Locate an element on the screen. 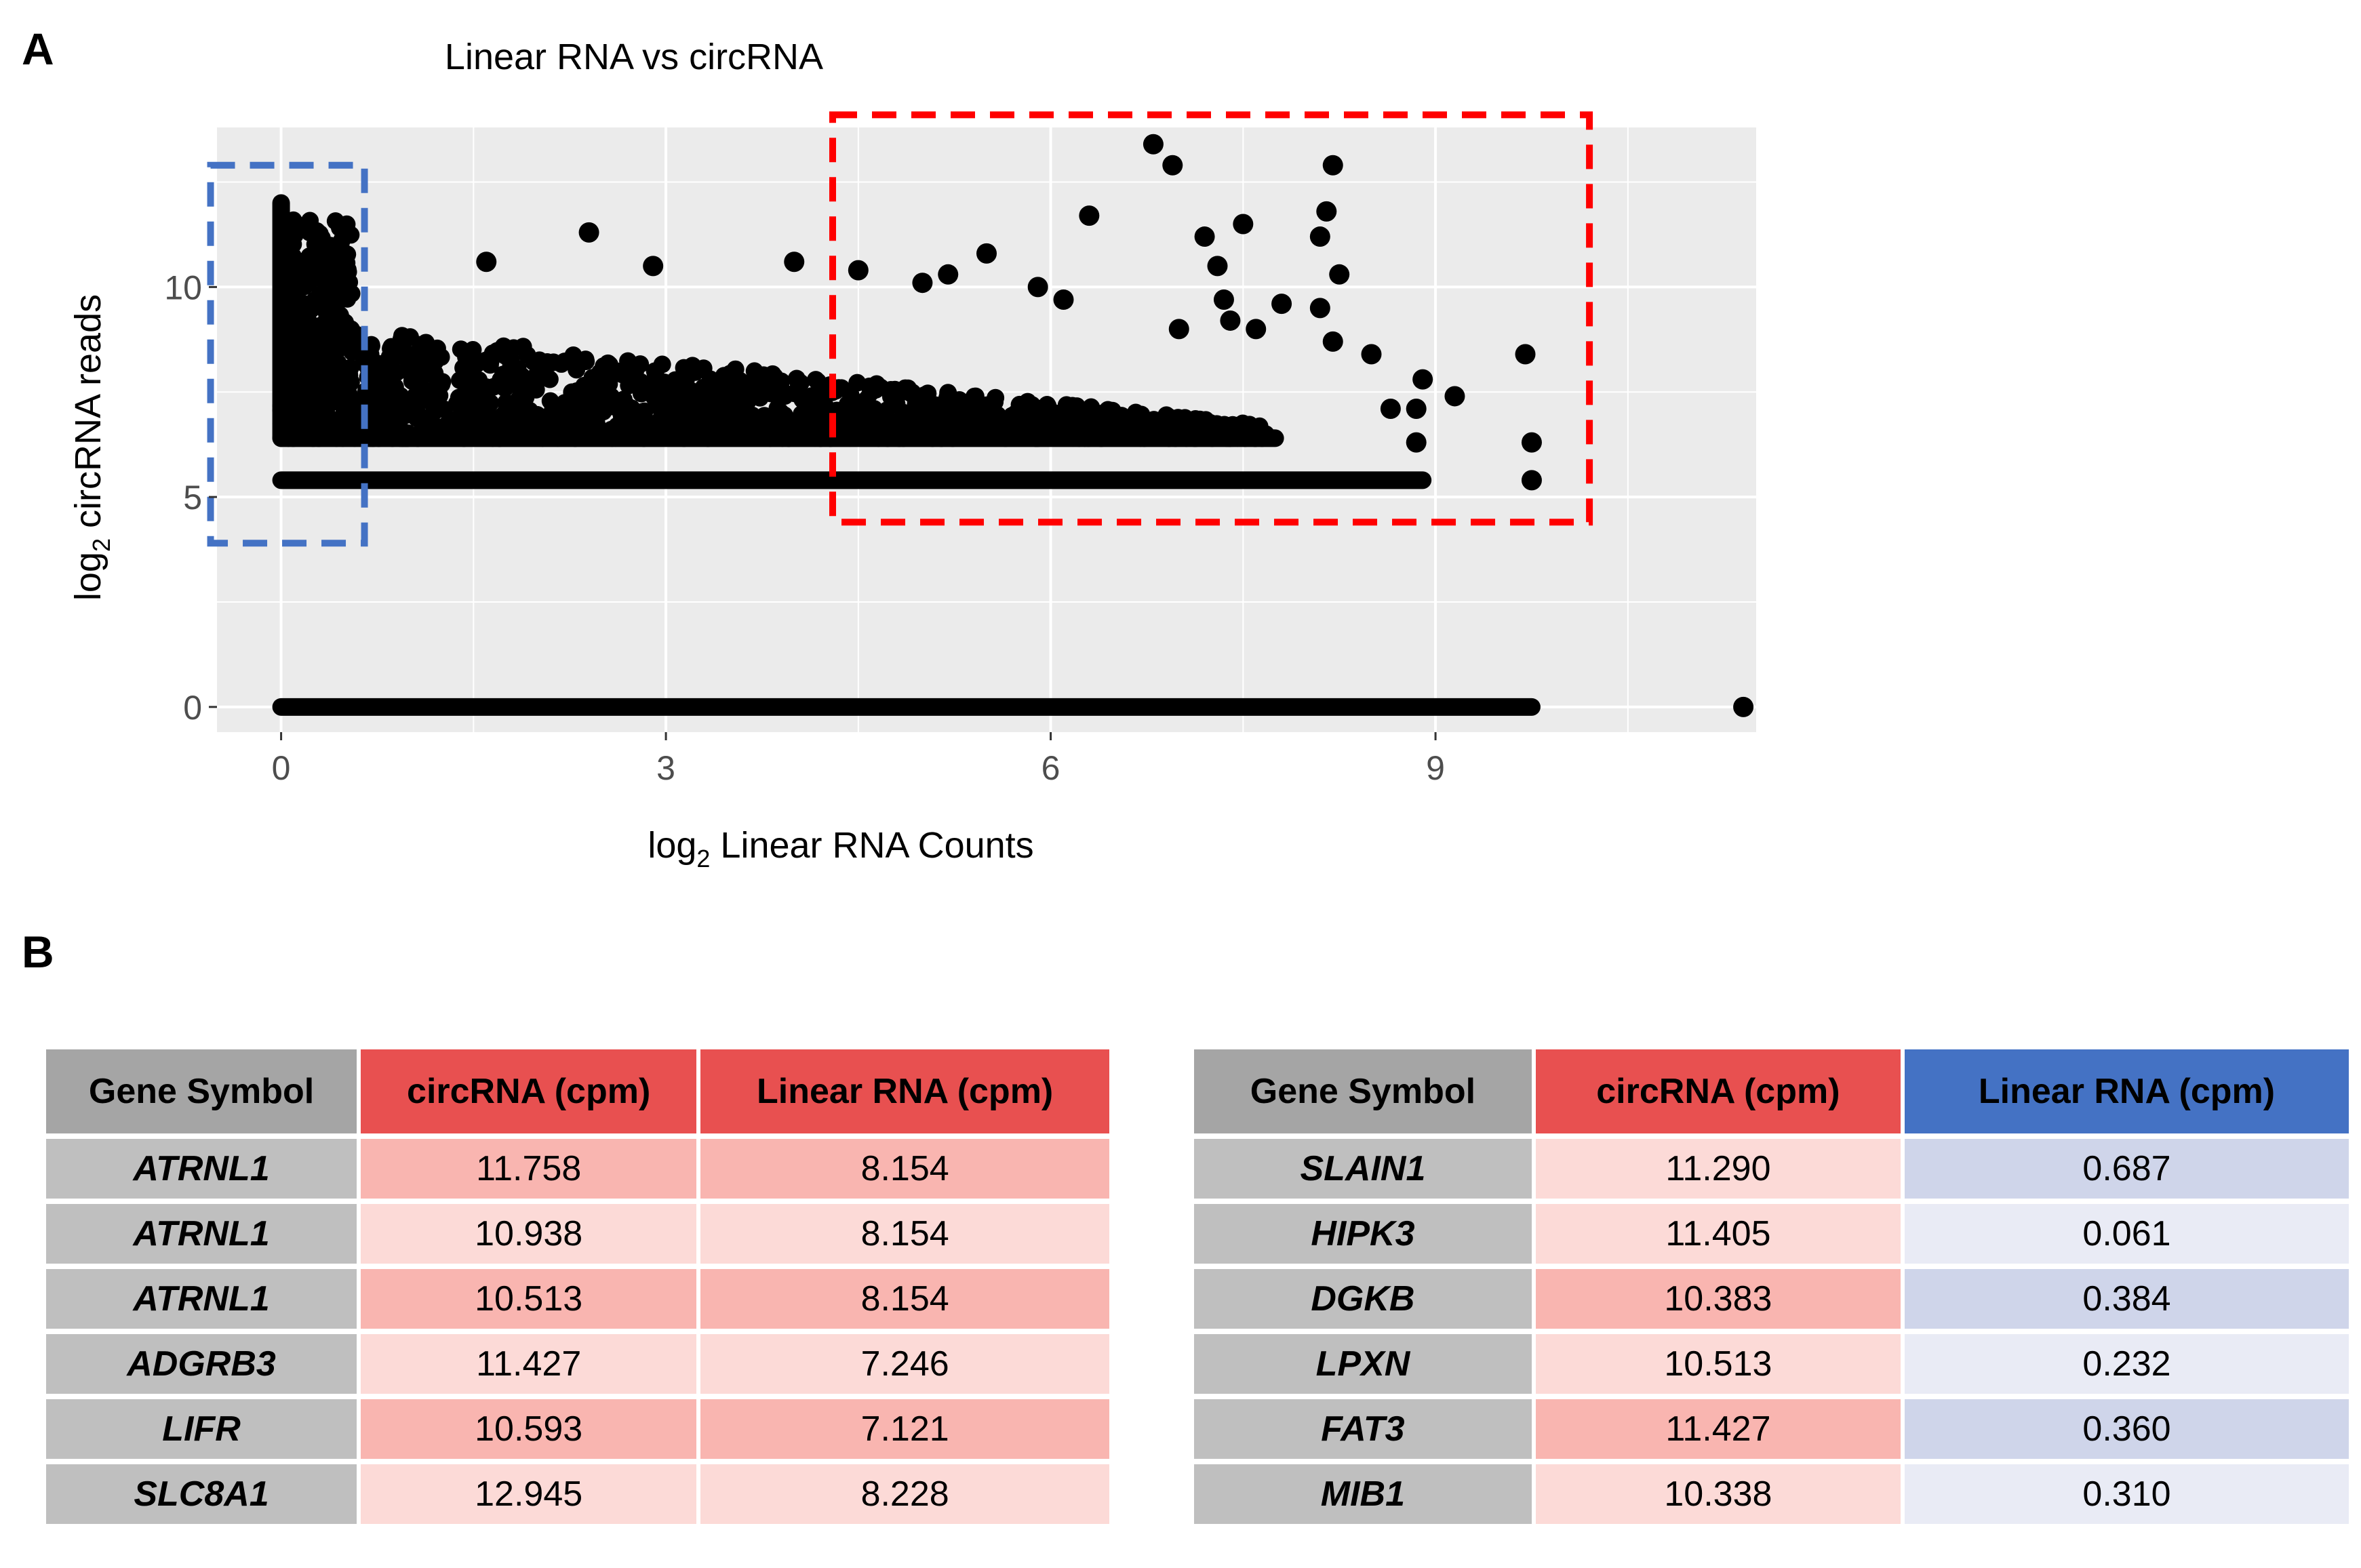  gene-cell: ATRNL1 is located at coordinates (201, 1234).